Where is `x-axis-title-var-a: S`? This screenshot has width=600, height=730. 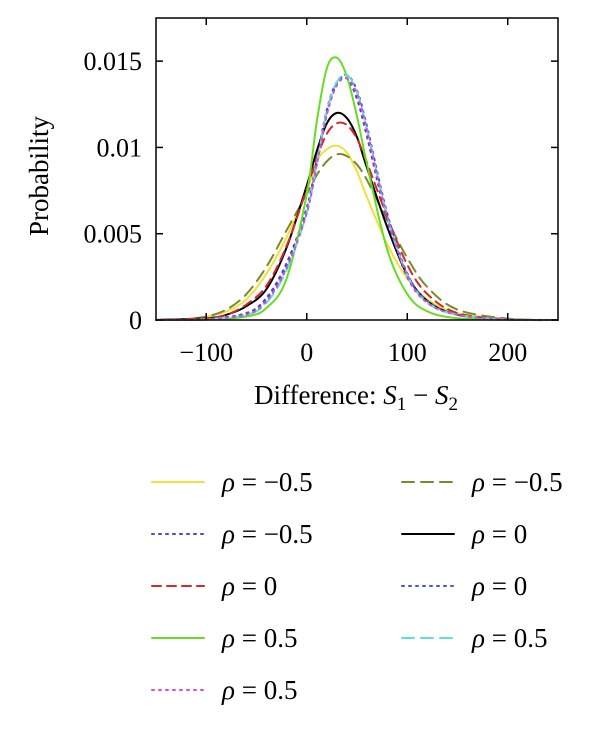 x-axis-title-var-a: S is located at coordinates (390, 395).